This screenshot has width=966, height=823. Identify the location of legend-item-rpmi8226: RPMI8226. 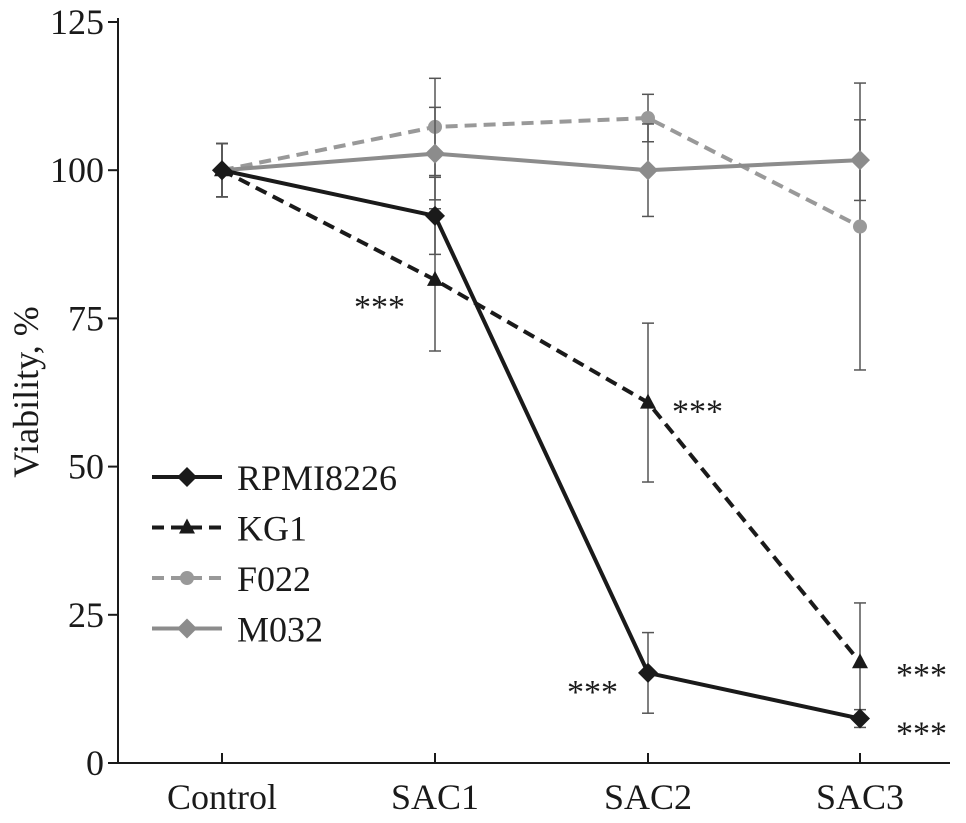
(274, 478).